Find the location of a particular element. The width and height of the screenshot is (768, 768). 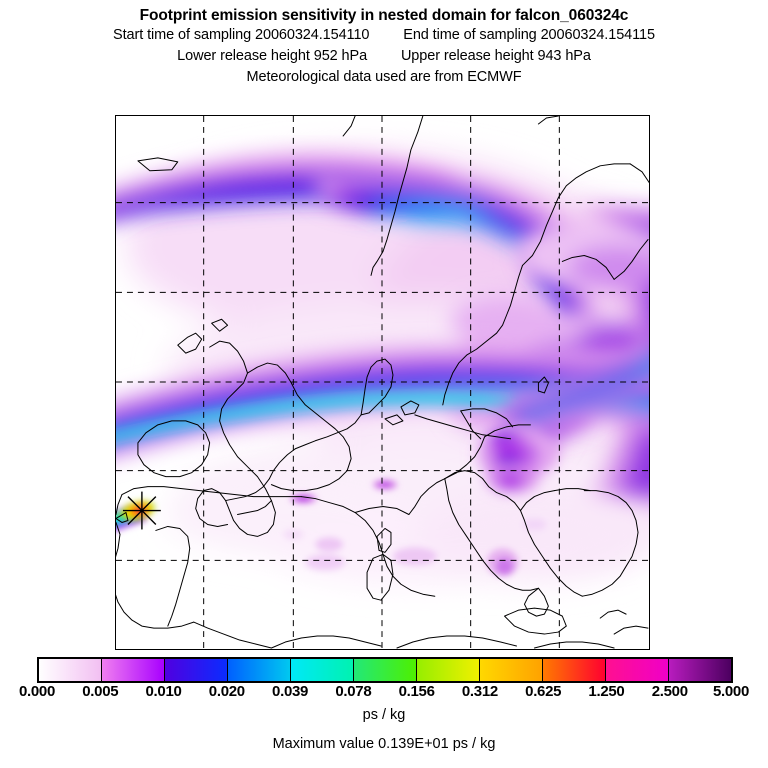

island-corsica is located at coordinates (384, 540).